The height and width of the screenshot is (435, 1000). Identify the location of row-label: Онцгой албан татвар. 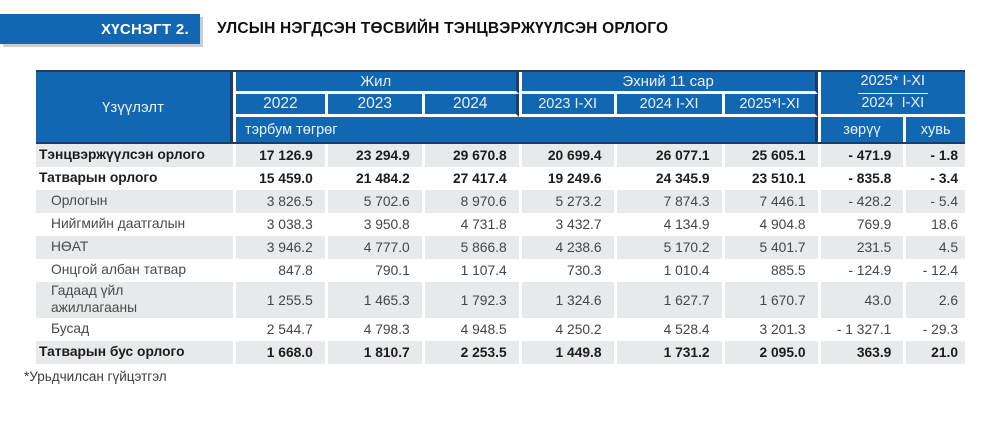
(119, 270).